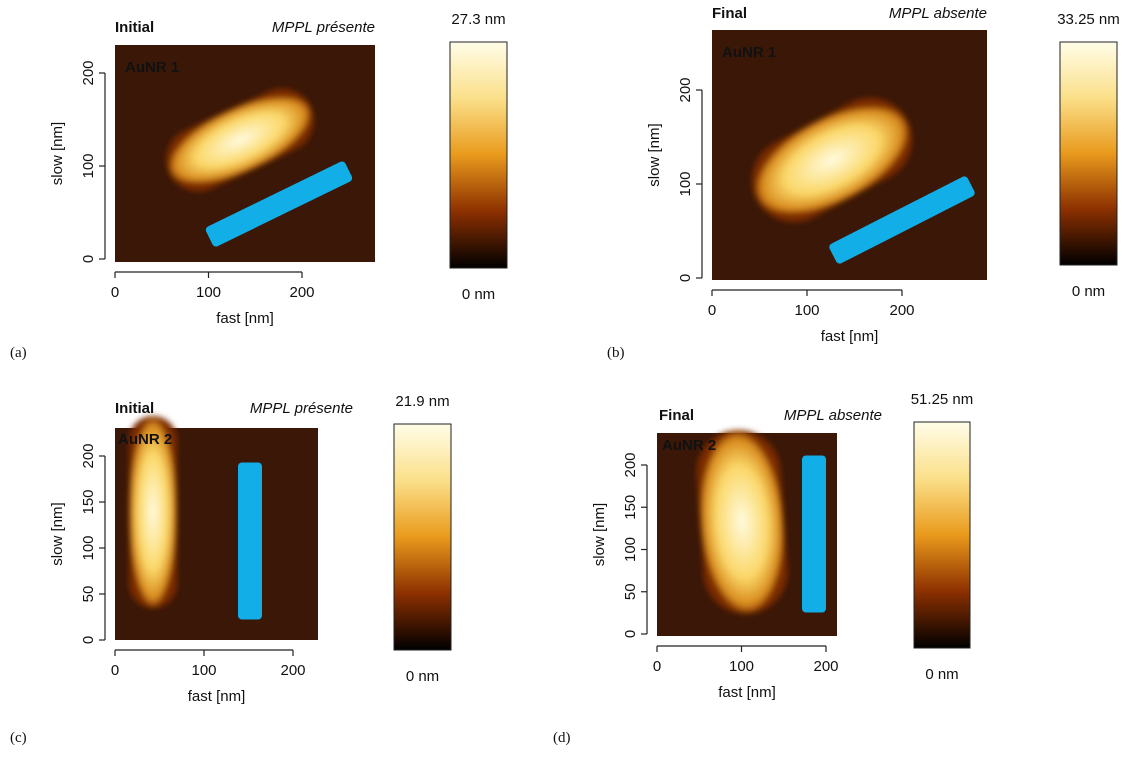 The height and width of the screenshot is (758, 1134). What do you see at coordinates (18, 353) in the screenshot?
I see `panel-label: (a)` at bounding box center [18, 353].